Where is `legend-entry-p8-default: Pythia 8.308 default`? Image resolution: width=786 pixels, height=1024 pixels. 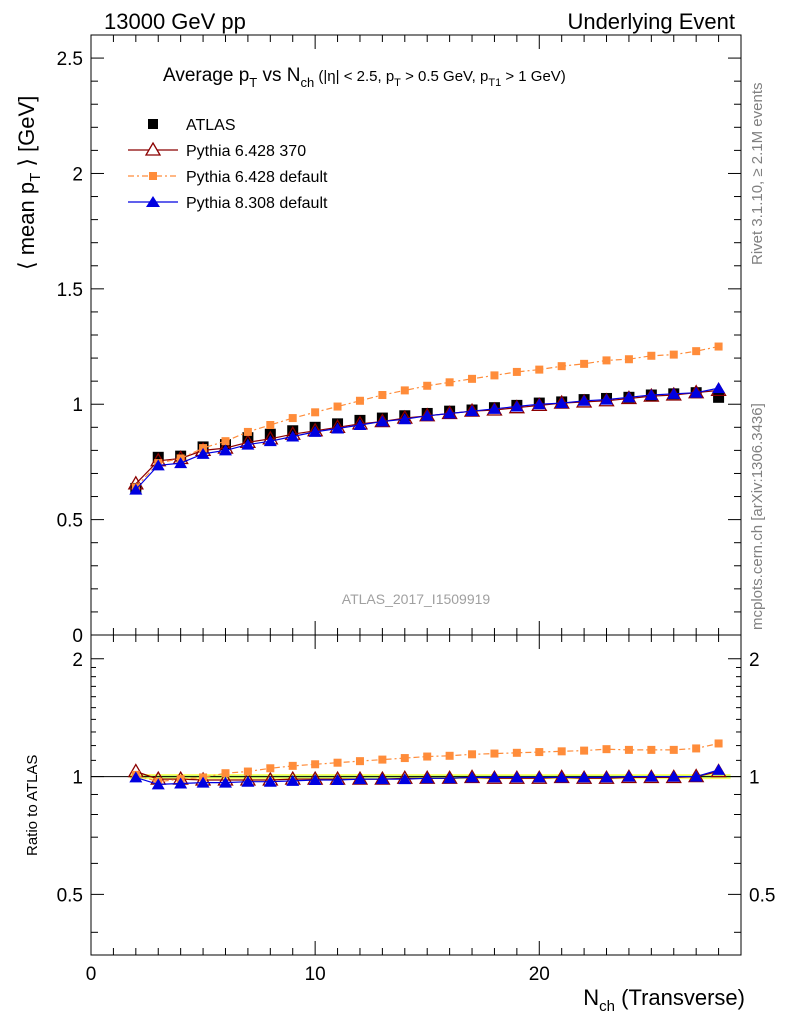 legend-entry-p8-default: Pythia 8.308 default is located at coordinates (228, 203).